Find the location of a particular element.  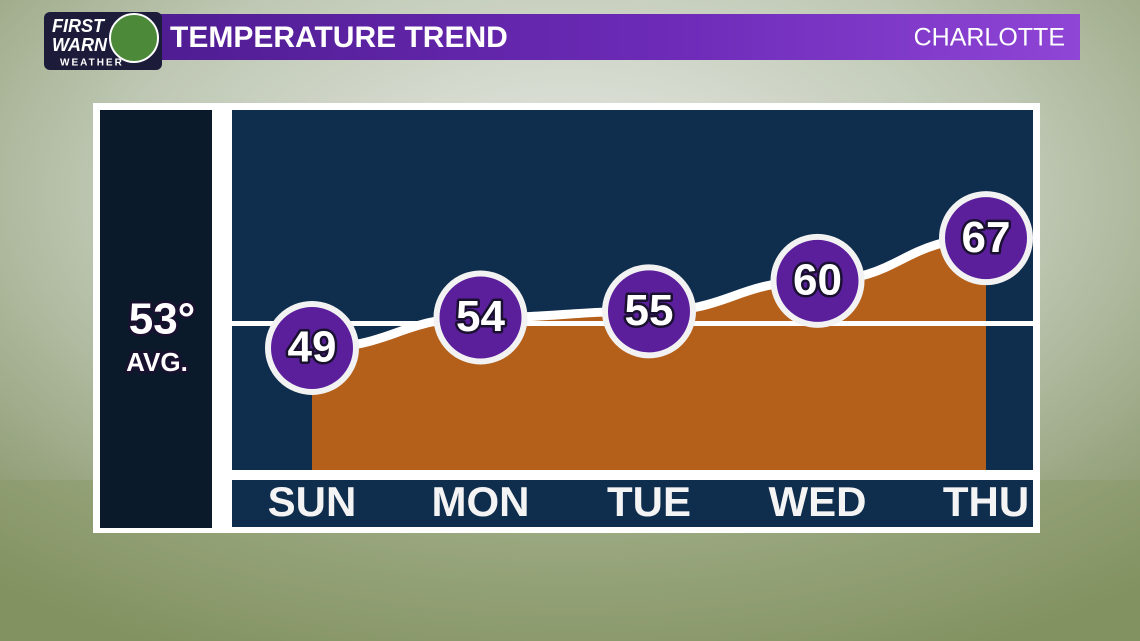

data-label: 60 is located at coordinates (817, 279).